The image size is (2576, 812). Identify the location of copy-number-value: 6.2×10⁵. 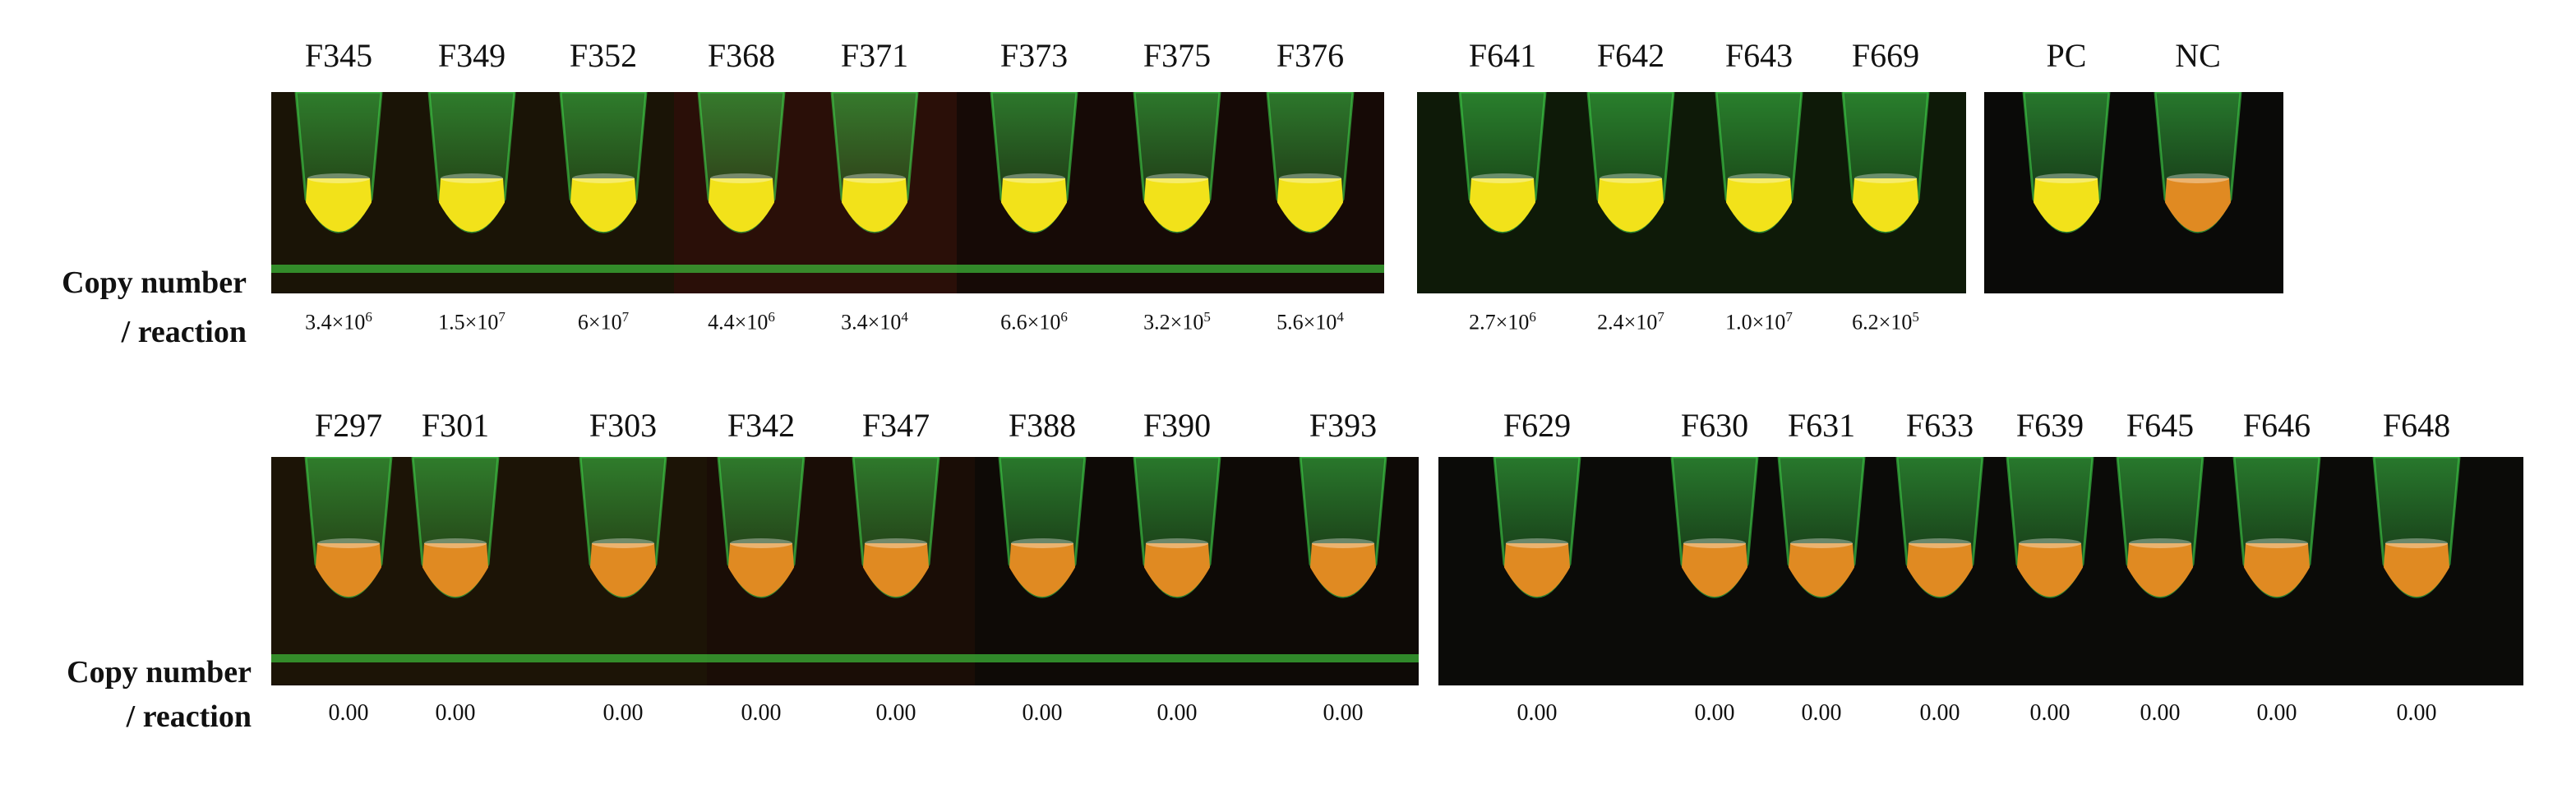
(1886, 322).